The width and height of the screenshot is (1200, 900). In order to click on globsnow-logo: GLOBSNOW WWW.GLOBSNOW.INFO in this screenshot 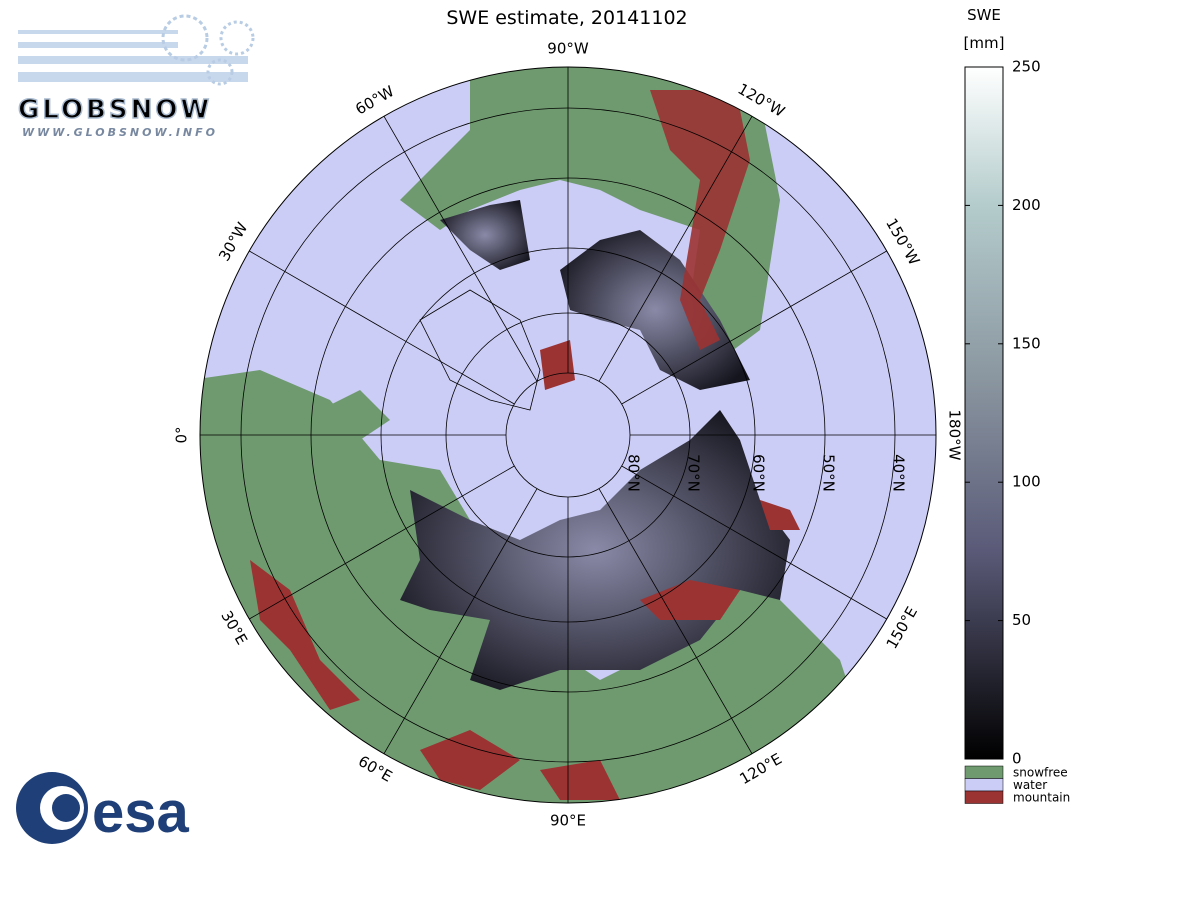, I will do `click(136, 76)`.